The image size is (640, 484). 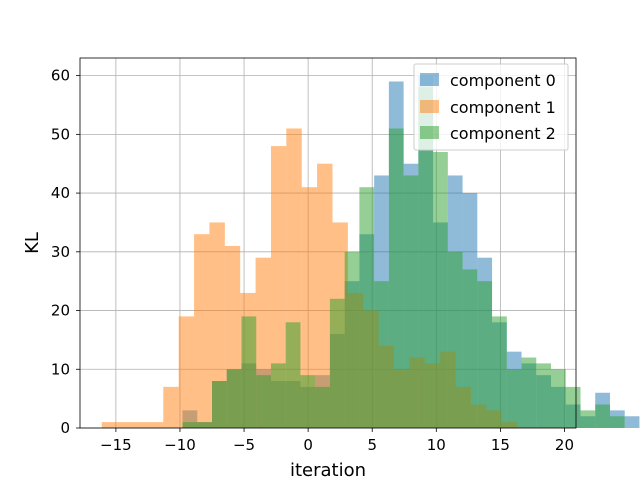 I want to click on y-tick-label: 20, so click(x=60, y=311).